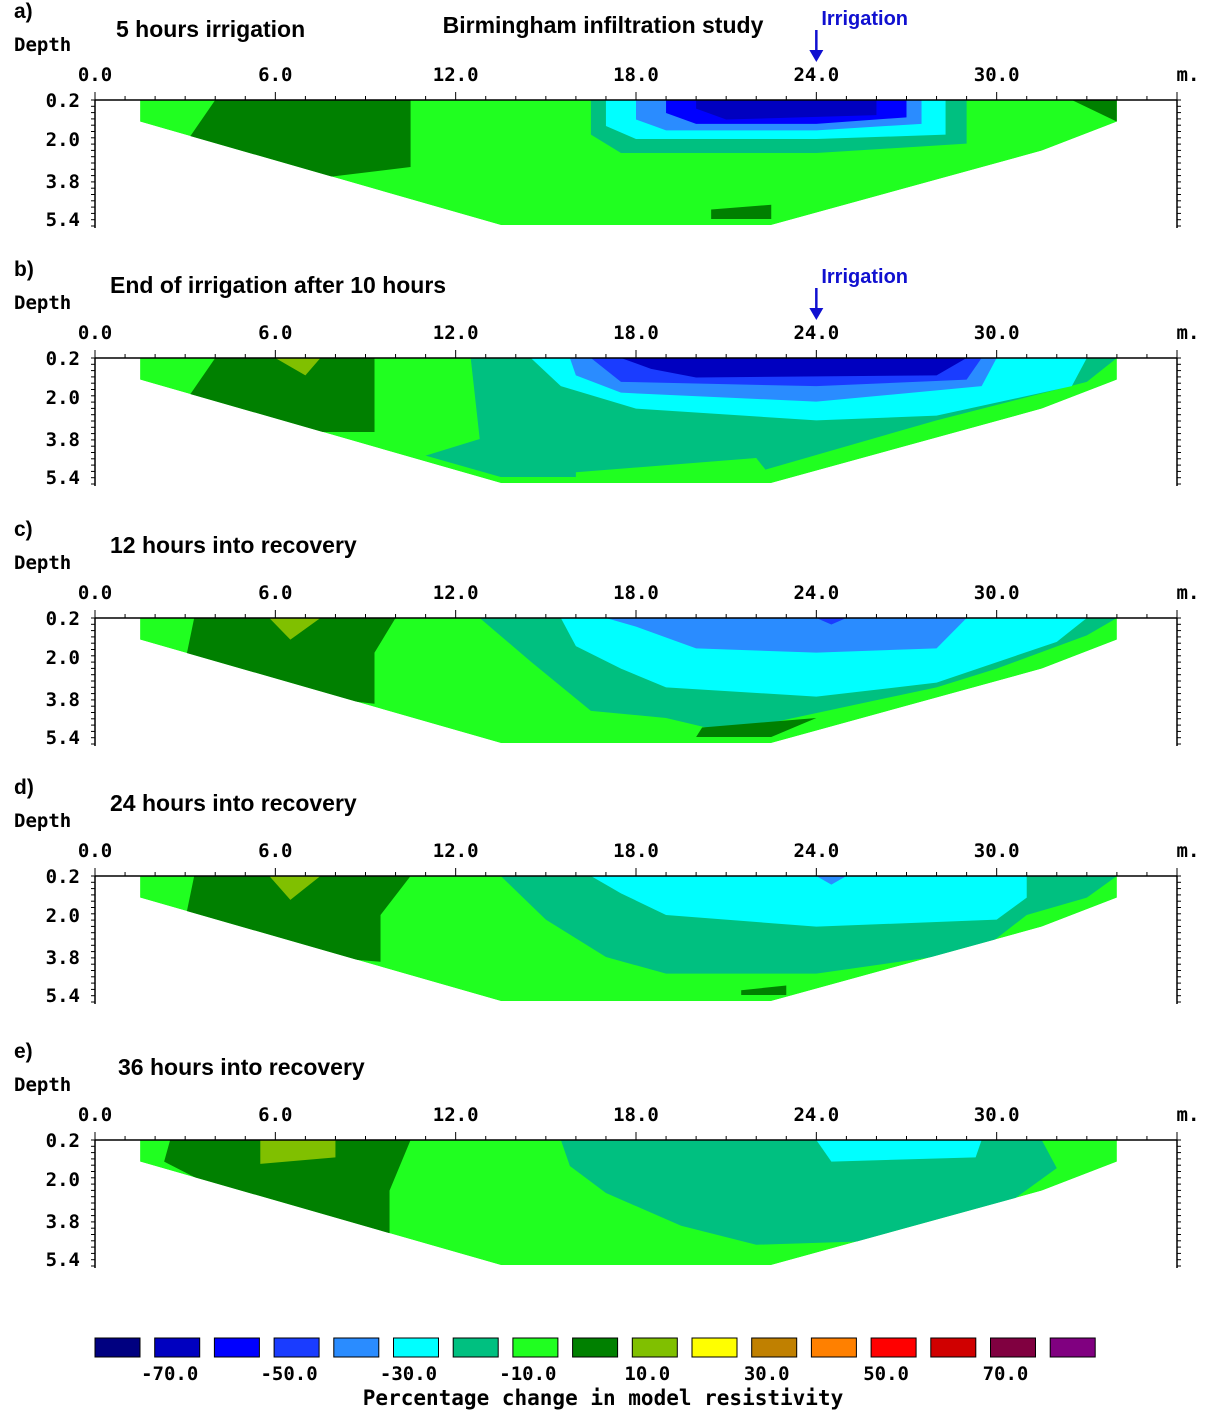  Describe the element at coordinates (24, 269) in the screenshot. I see `panel-label: b)` at that location.